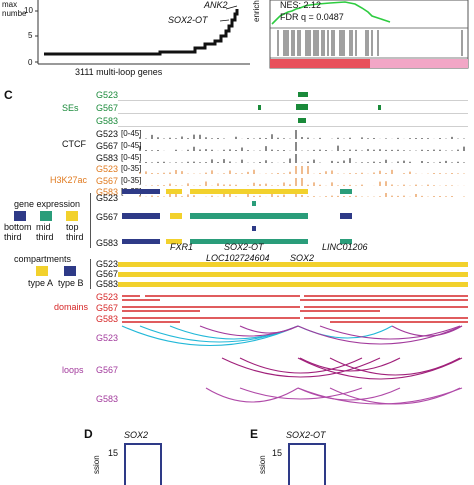 The image size is (474, 485). What do you see at coordinates (70, 108) in the screenshot?
I see `ses-label: SEs` at bounding box center [70, 108].